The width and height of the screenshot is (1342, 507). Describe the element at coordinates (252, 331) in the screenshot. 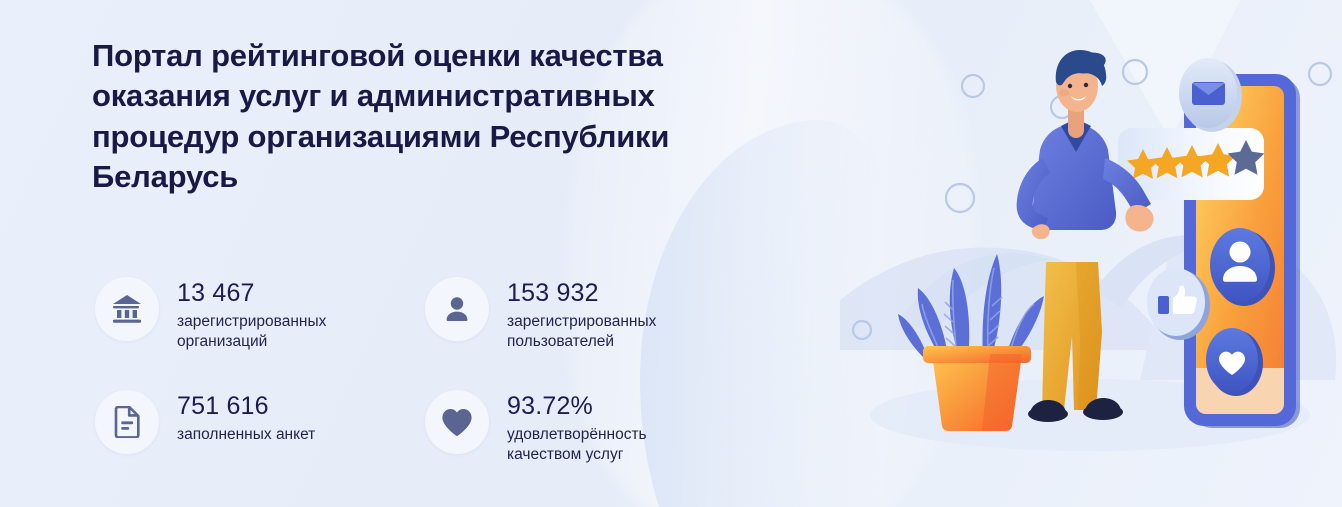

I see `stat-label: зарегистрированных организаций` at that location.